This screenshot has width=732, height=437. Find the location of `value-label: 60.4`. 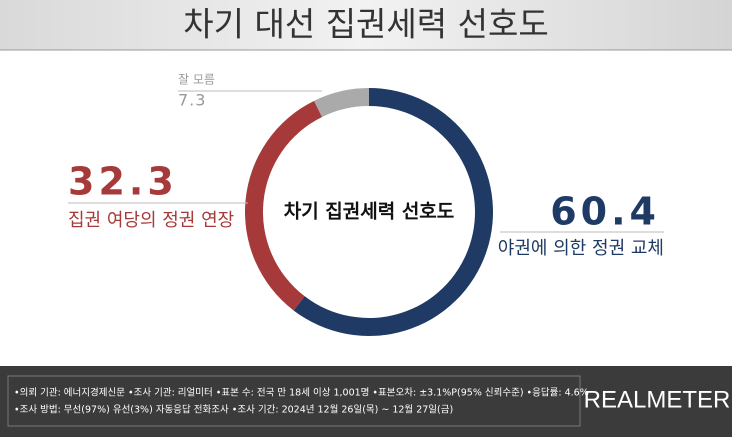

value-label: 60.4 is located at coordinates (605, 212).